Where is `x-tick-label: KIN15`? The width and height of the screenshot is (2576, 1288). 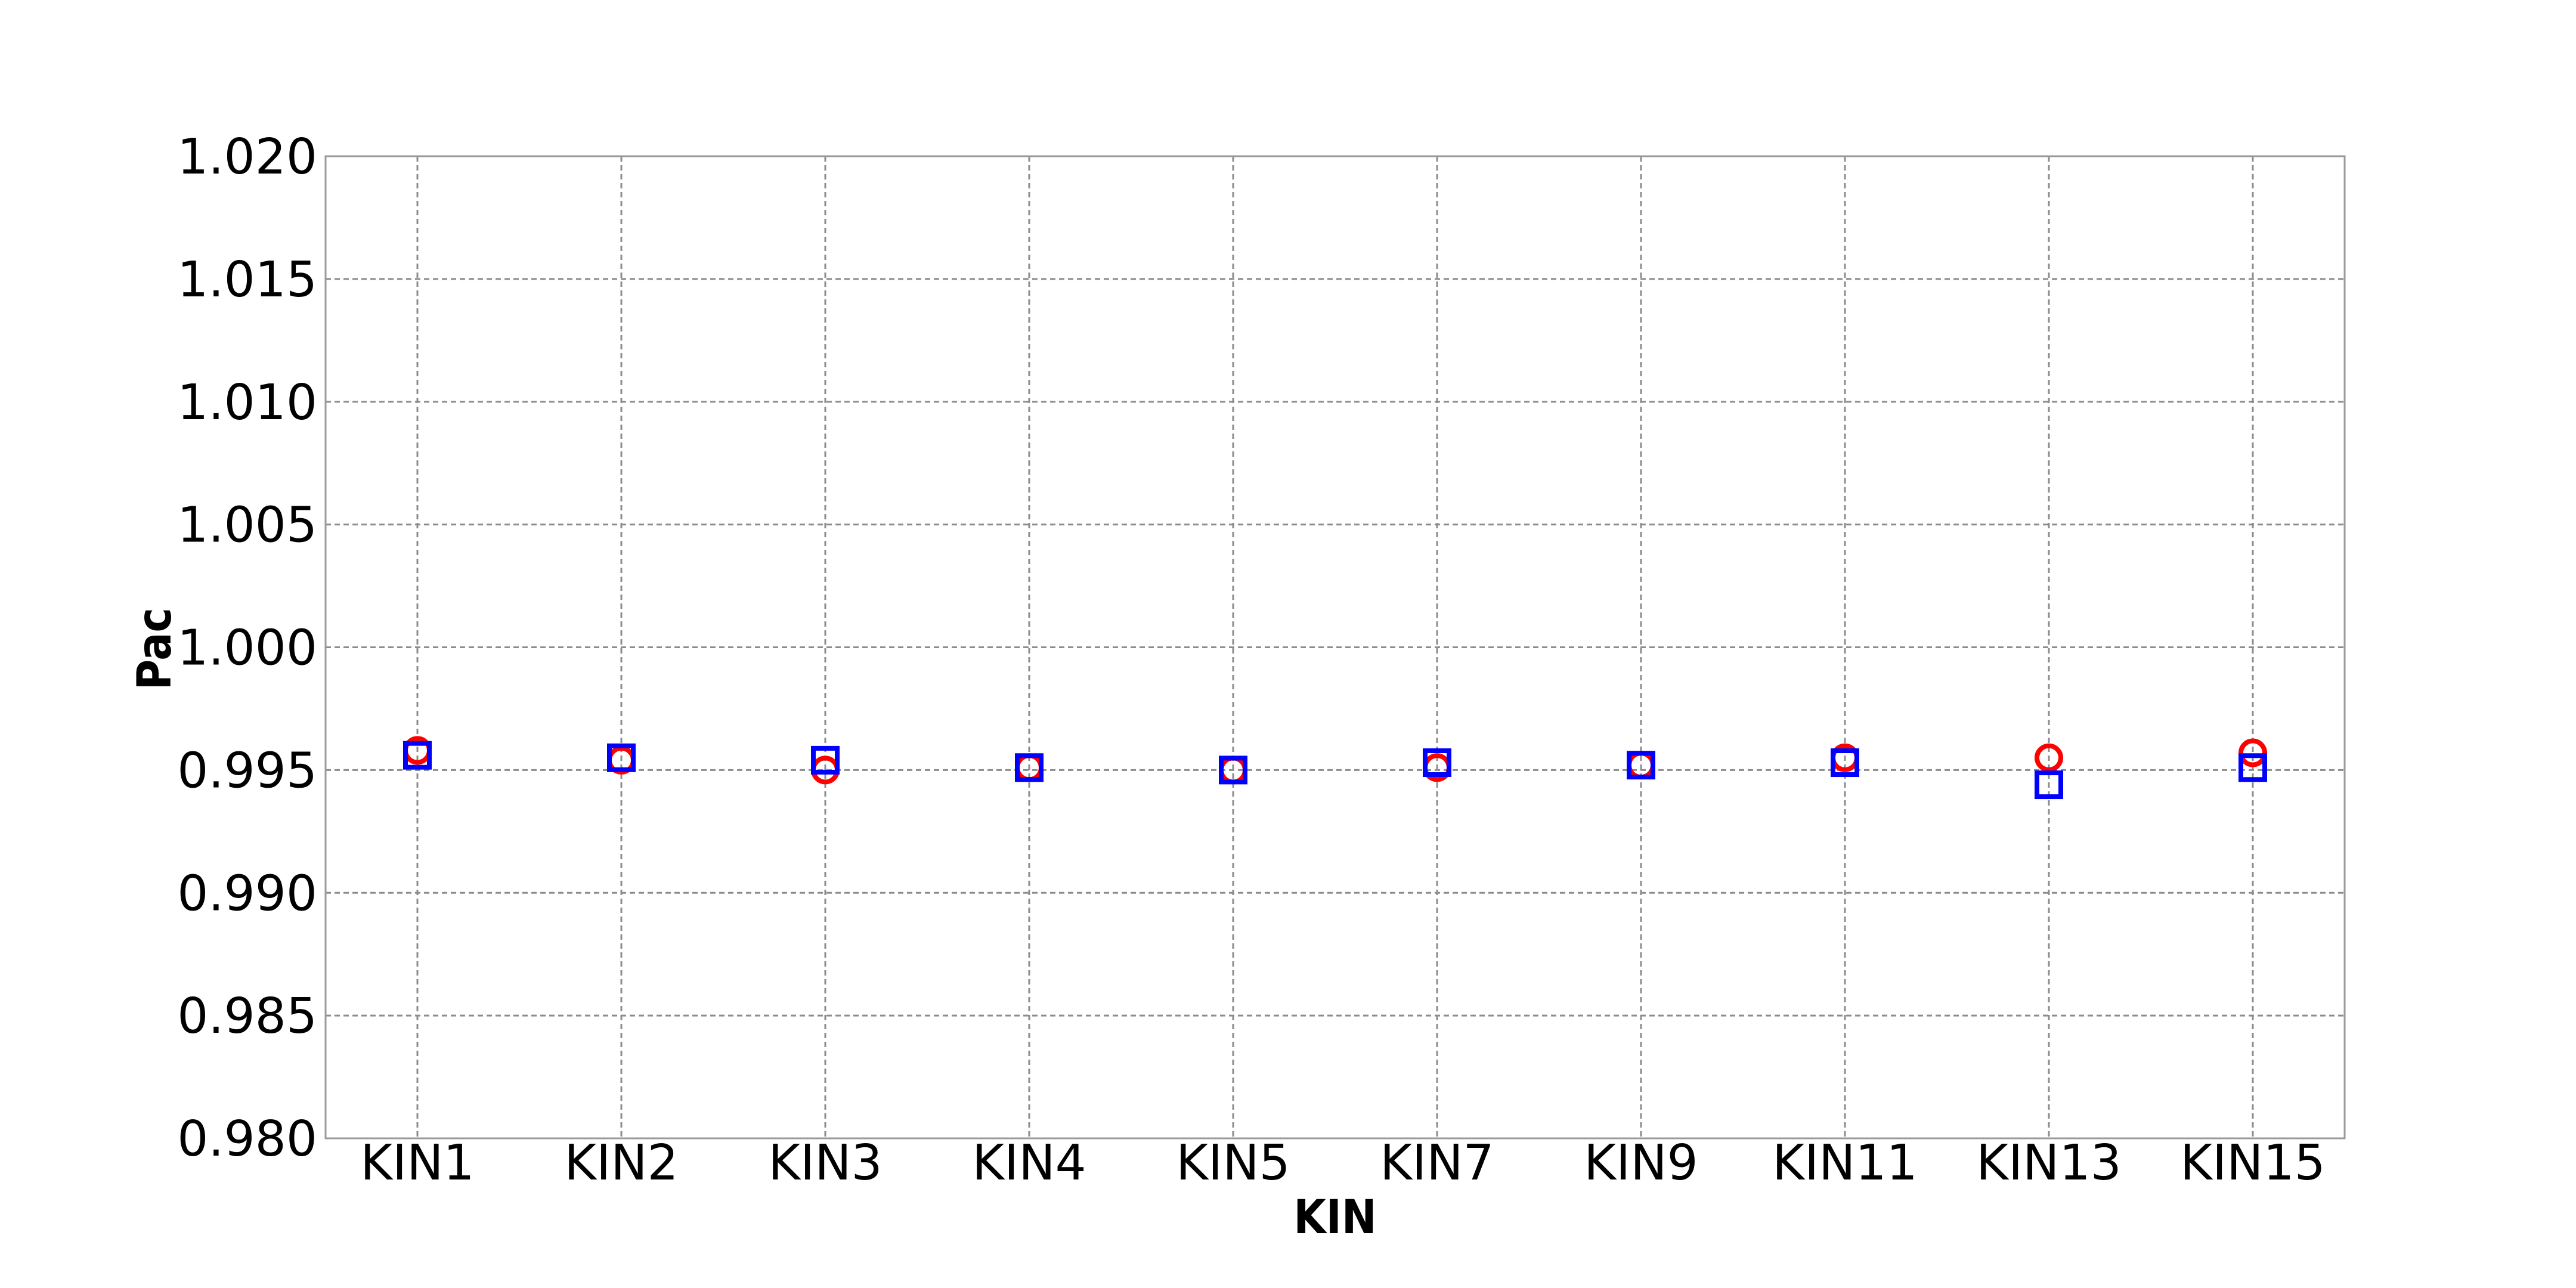 x-tick-label: KIN15 is located at coordinates (2253, 1163).